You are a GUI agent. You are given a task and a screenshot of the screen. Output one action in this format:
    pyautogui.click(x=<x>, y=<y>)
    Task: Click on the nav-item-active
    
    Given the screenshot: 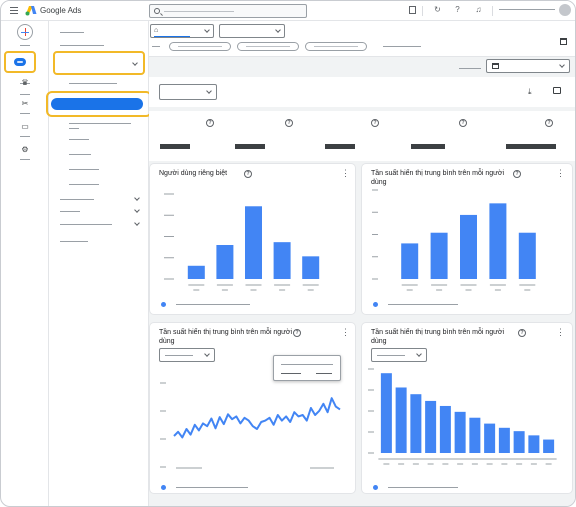 What is the action you would take?
    pyautogui.click(x=97, y=104)
    